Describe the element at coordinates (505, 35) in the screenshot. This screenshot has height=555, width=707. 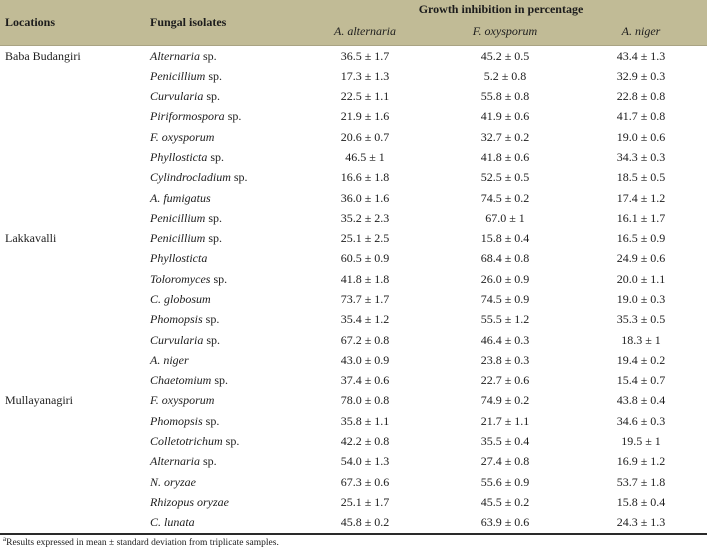
I see `col-header-f-oxysporum: F. oxysporum` at that location.